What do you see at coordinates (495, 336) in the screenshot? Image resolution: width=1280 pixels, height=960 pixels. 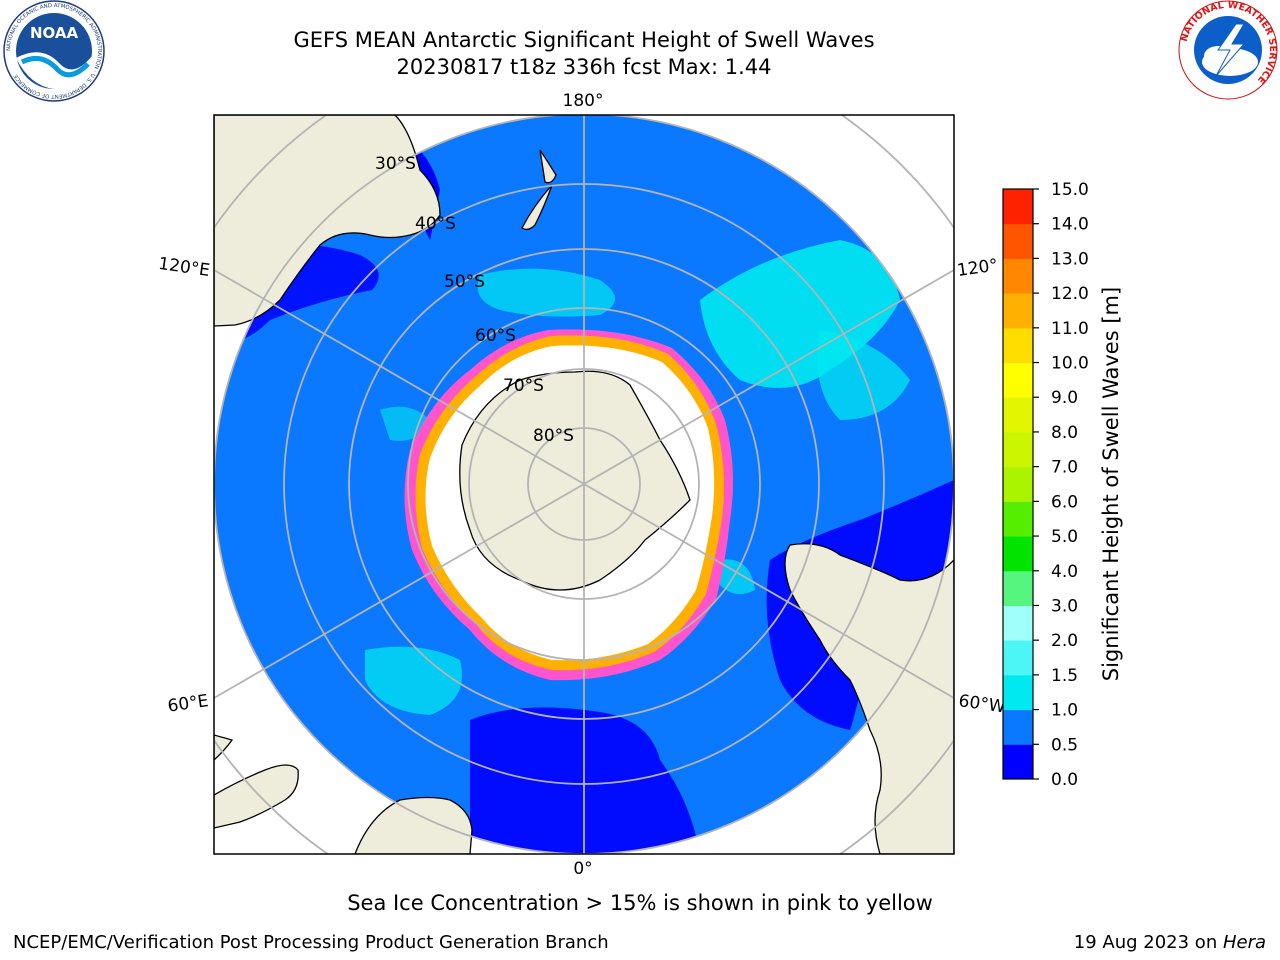 I see `lat-label-60s: 60°S` at bounding box center [495, 336].